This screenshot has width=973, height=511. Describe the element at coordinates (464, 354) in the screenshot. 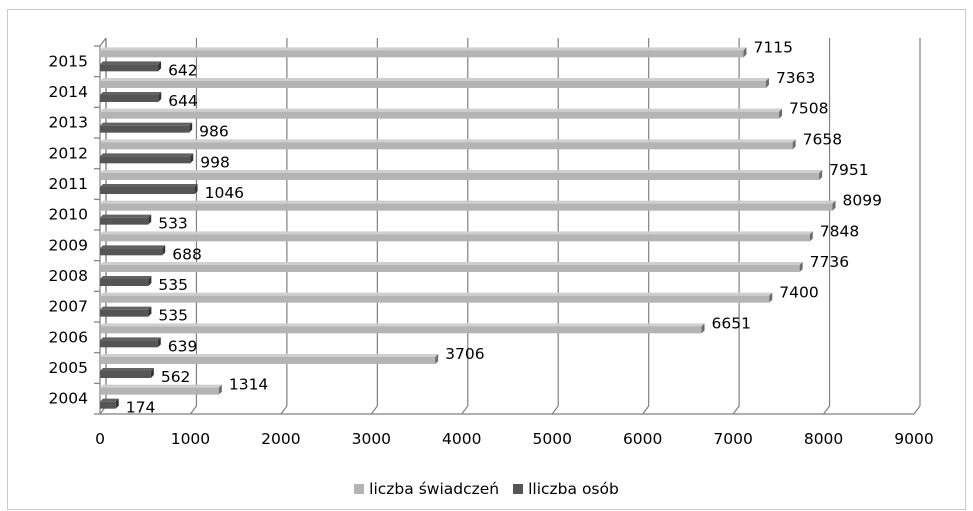

I see `data-label: 3706` at that location.